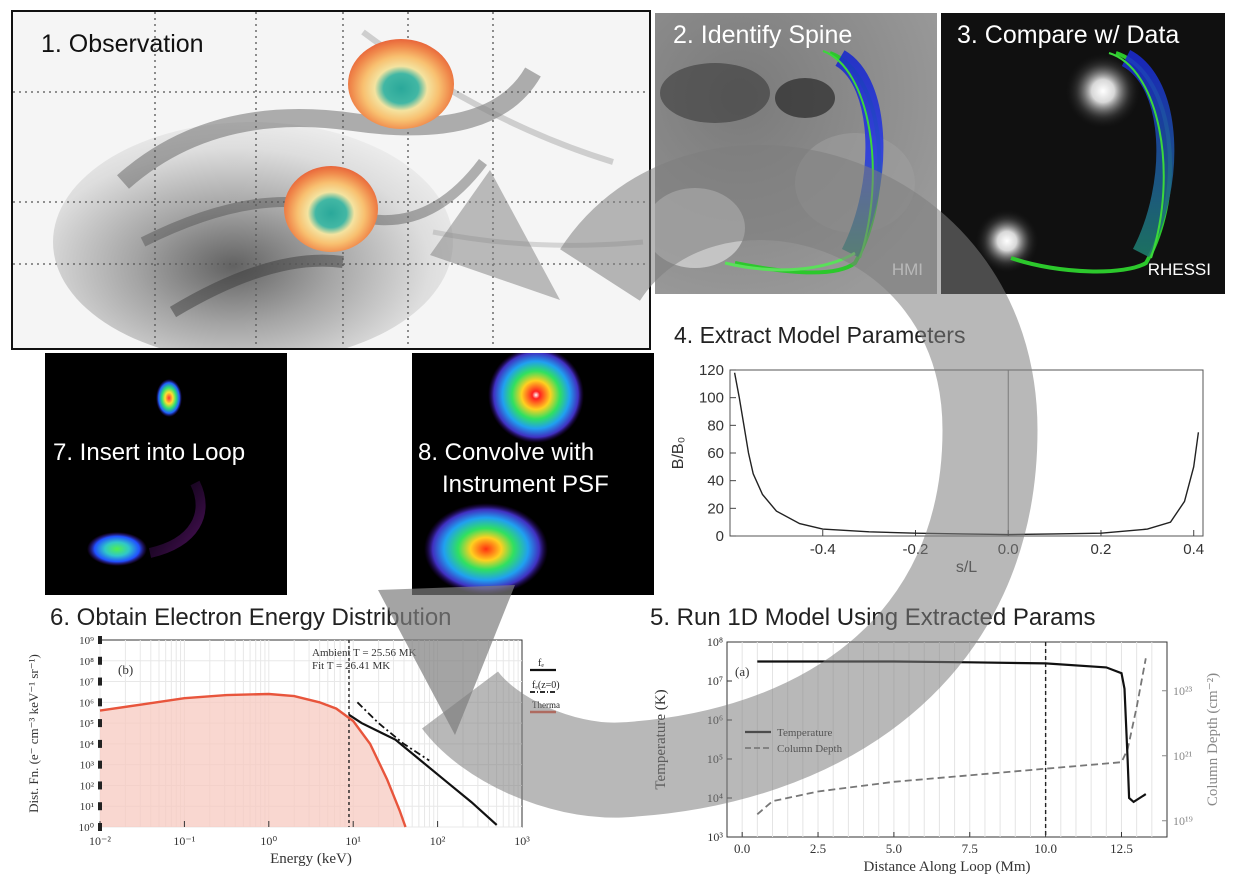 The width and height of the screenshot is (1233, 882). What do you see at coordinates (823, 549) in the screenshot?
I see `x-tick-label: -0.4` at bounding box center [823, 549].